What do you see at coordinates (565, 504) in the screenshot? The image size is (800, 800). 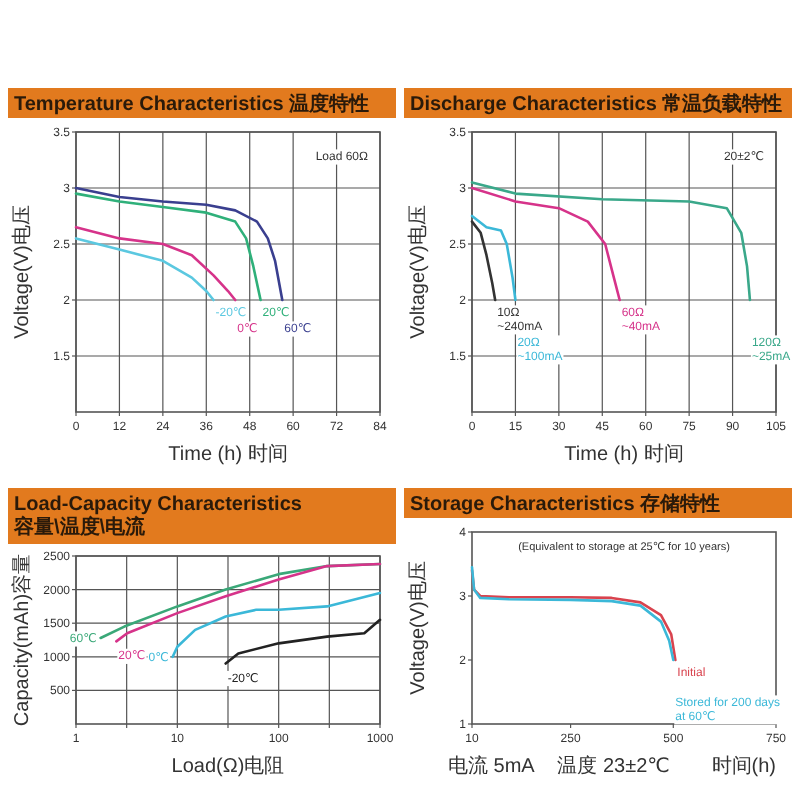 I see `chart-title: Storage Characteristics 存储特性` at bounding box center [565, 504].